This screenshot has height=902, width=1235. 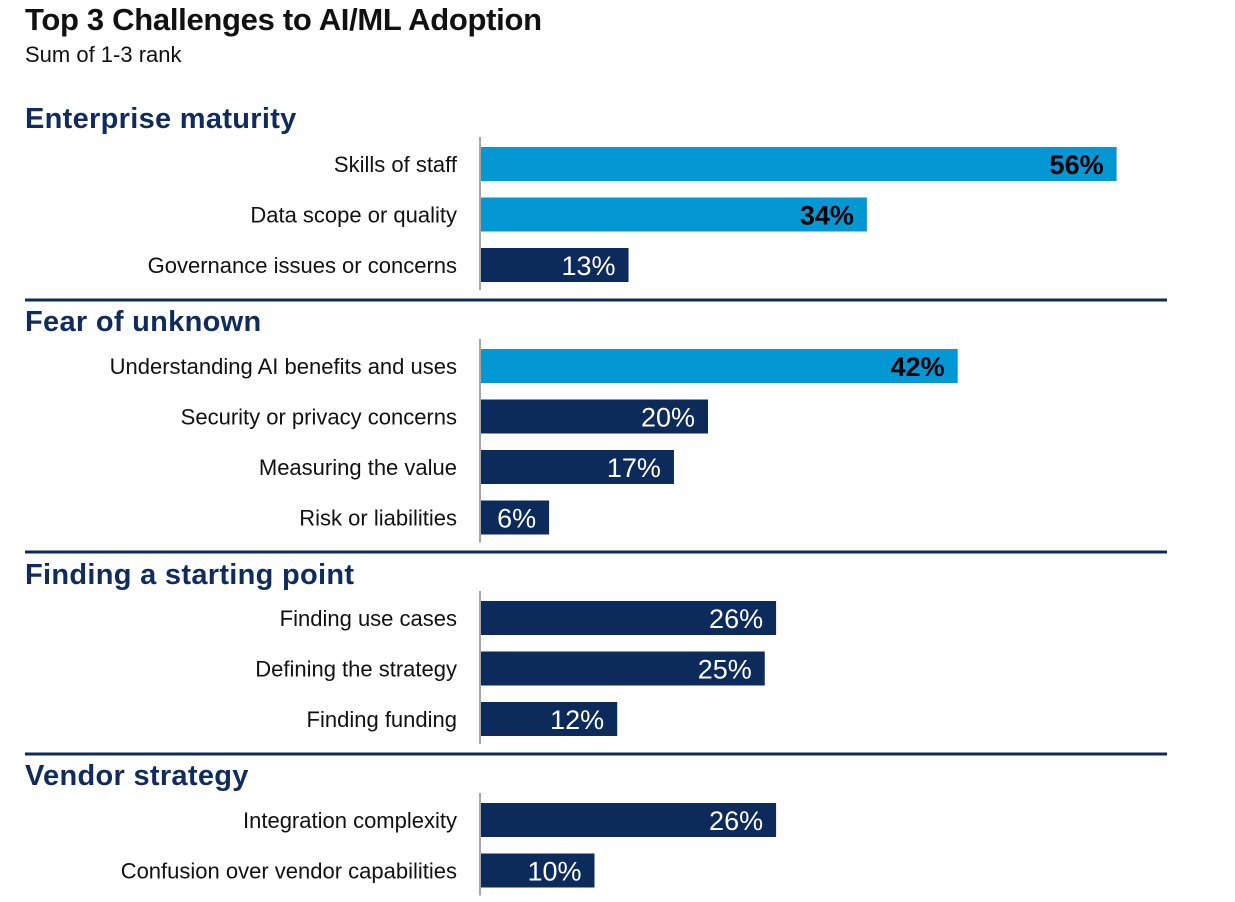 What do you see at coordinates (283, 19) in the screenshot?
I see `chart-title: Top 3 Challenges to AI/ML Adoption` at bounding box center [283, 19].